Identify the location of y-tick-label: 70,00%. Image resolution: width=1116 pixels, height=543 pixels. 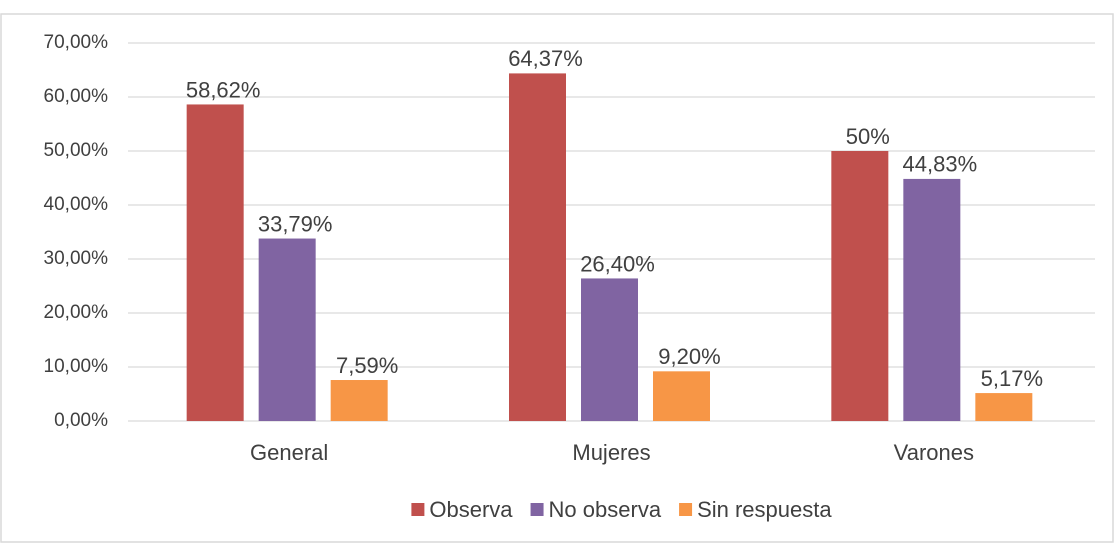
(76, 42).